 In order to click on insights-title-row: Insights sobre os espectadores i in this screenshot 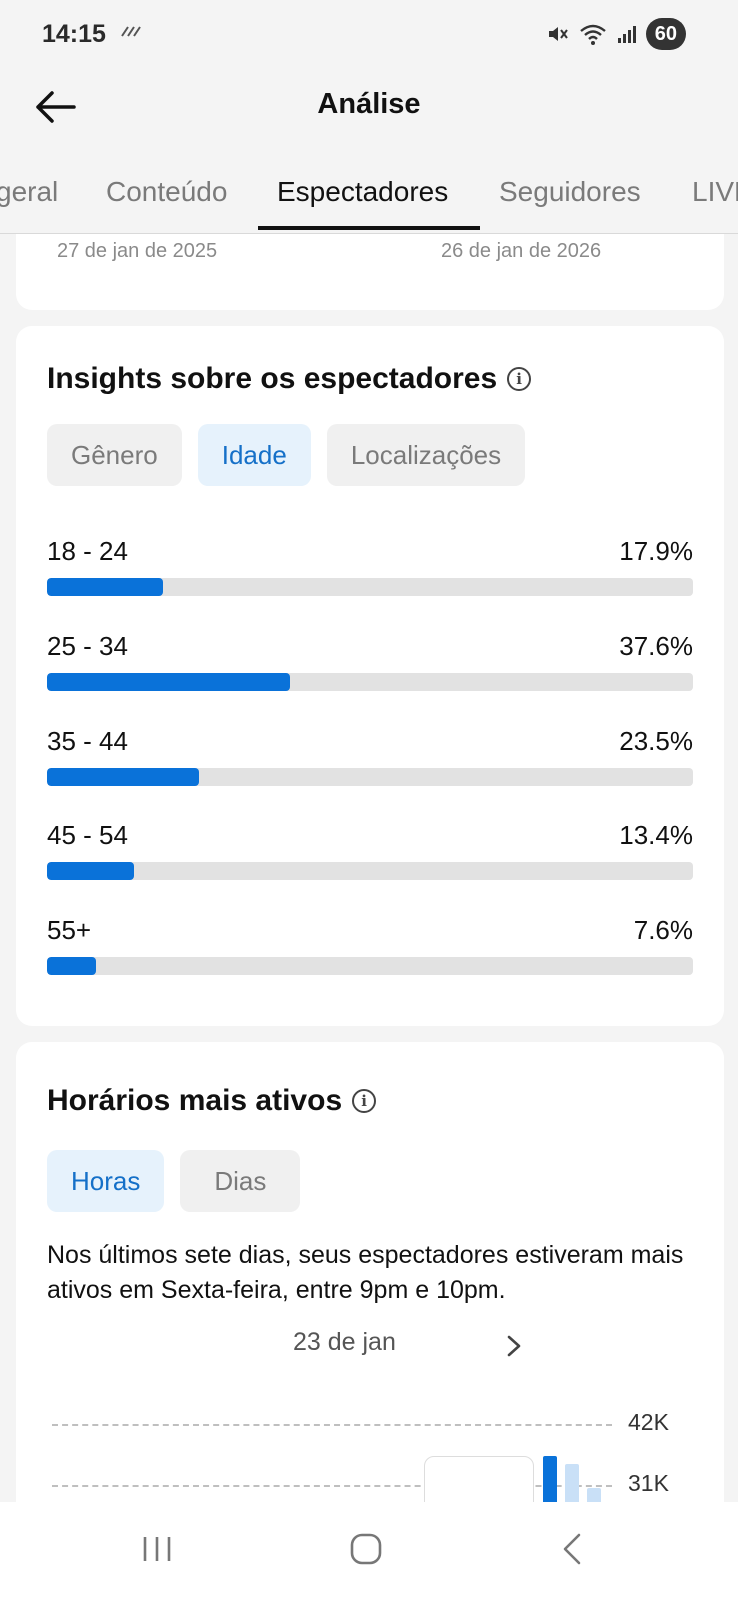, I will do `click(289, 379)`.